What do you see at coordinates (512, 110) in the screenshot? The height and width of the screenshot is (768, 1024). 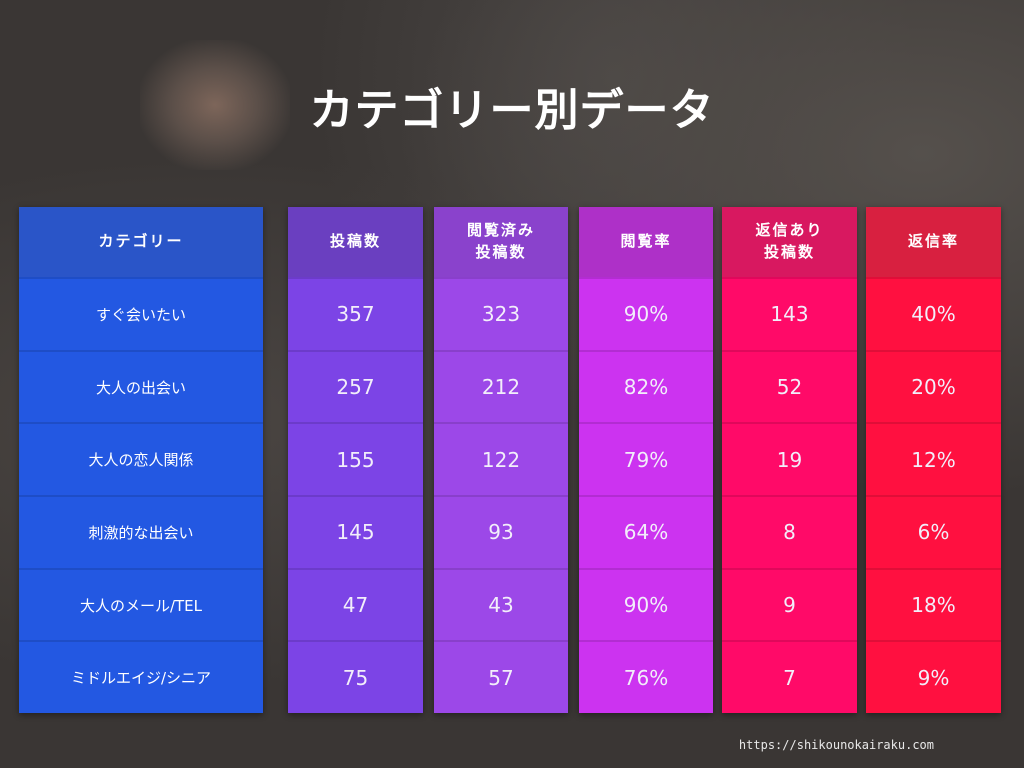 I see `page-title: カテゴリー別データ` at bounding box center [512, 110].